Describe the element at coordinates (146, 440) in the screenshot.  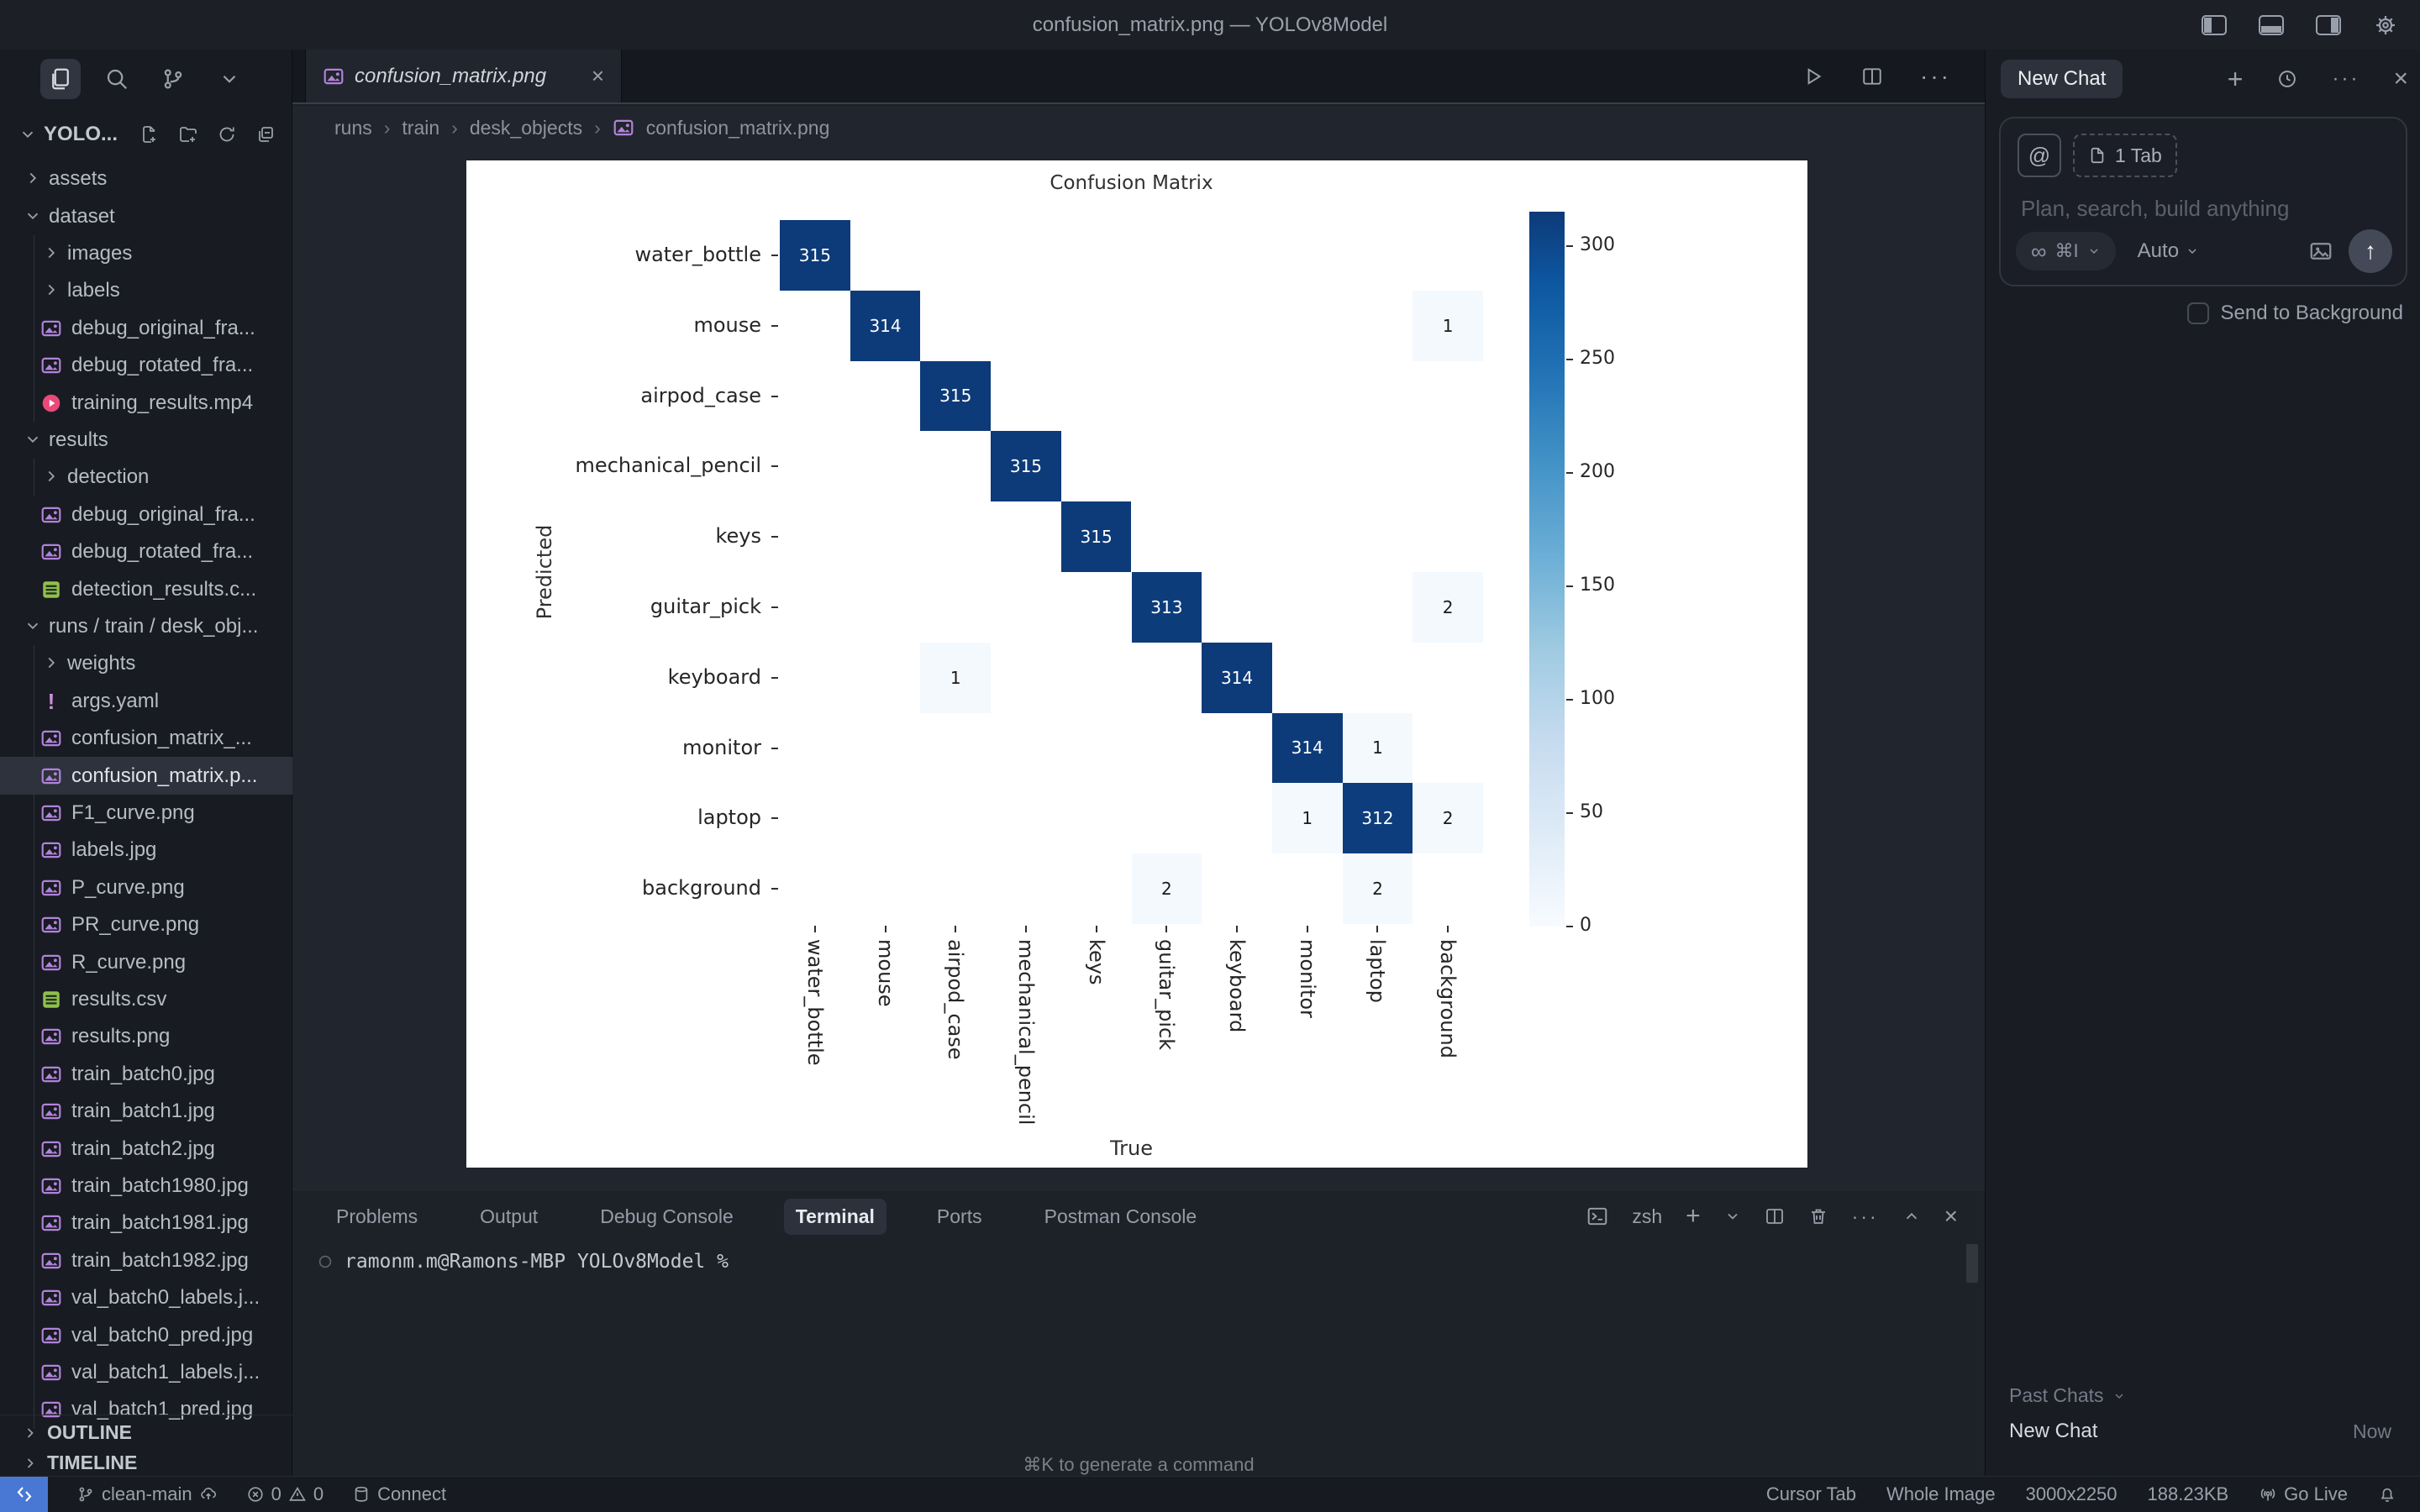
I see `tree-item-results: results` at that location.